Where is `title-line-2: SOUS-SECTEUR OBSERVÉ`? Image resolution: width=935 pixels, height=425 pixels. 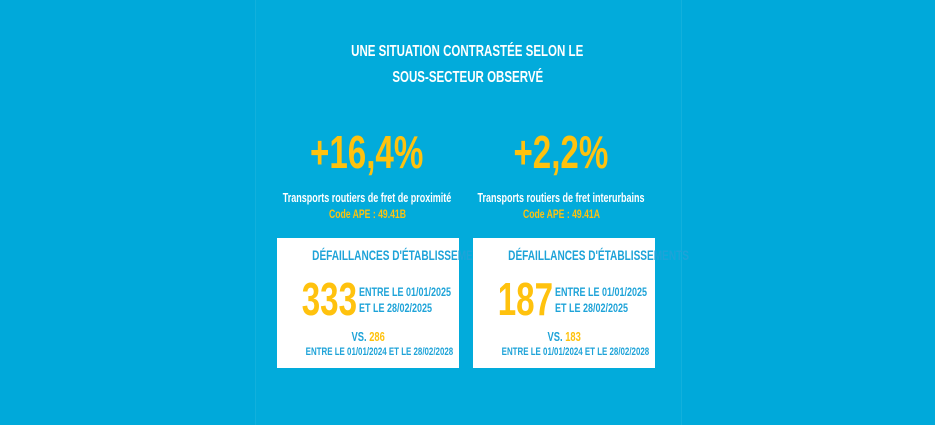 title-line-2: SOUS-SECTEUR OBSERVÉ is located at coordinates (467, 77).